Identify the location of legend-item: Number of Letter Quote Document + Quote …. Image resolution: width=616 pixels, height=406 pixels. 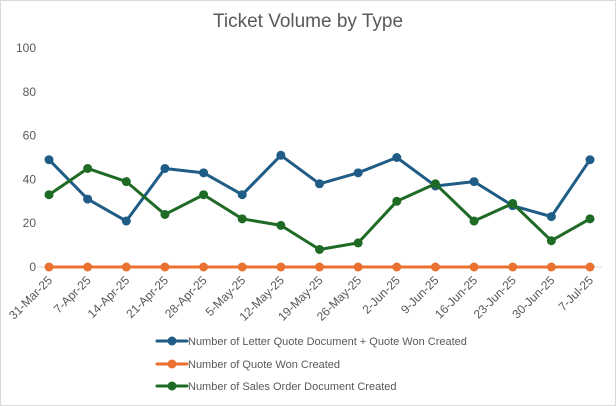
(311, 342).